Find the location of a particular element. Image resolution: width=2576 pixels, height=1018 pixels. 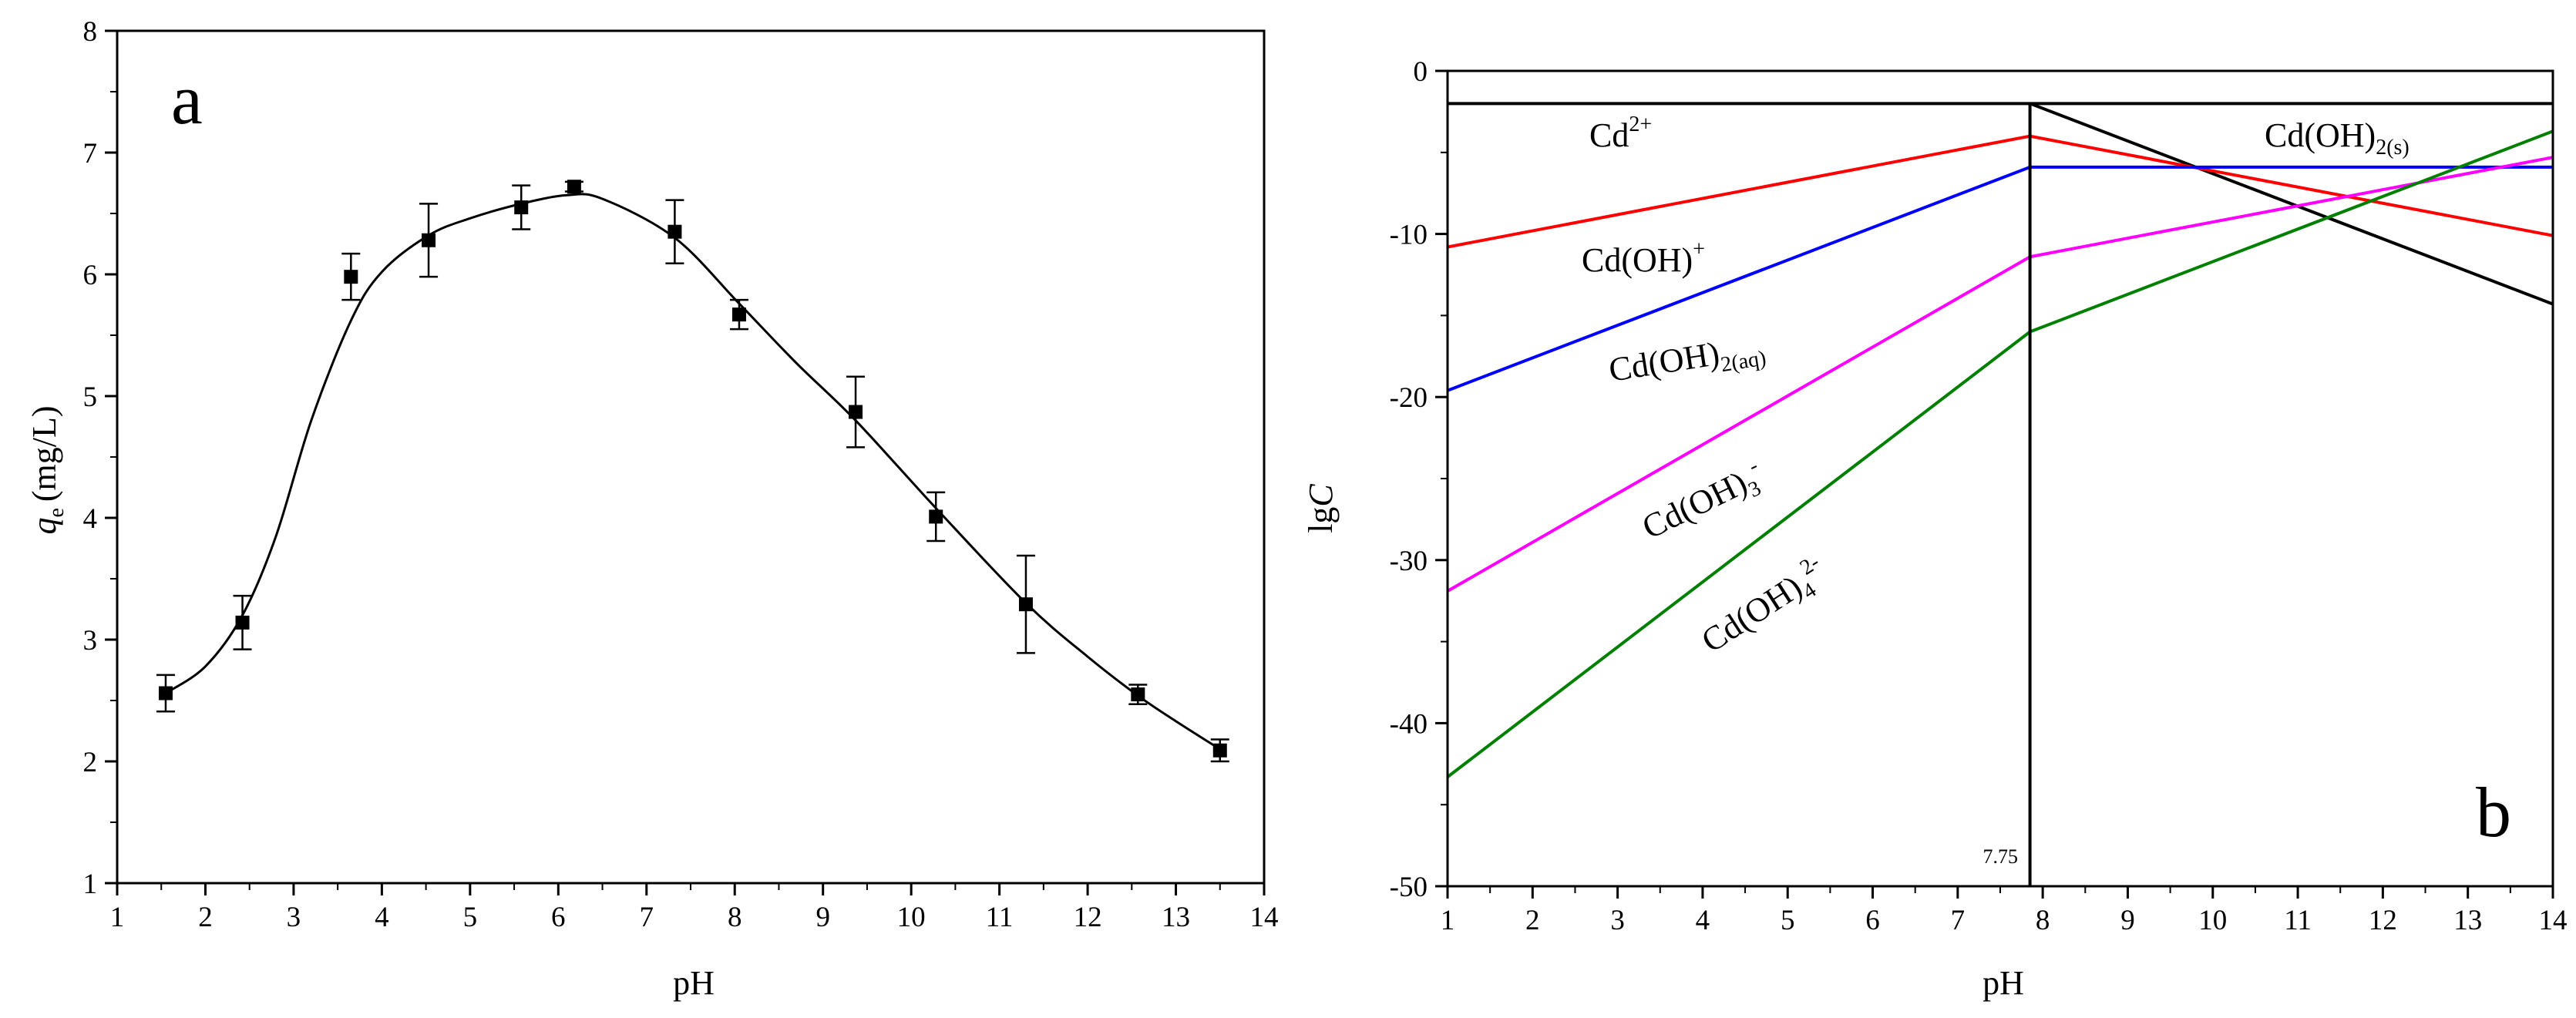

y-axis-label-lg: lg is located at coordinates (1321, 520).